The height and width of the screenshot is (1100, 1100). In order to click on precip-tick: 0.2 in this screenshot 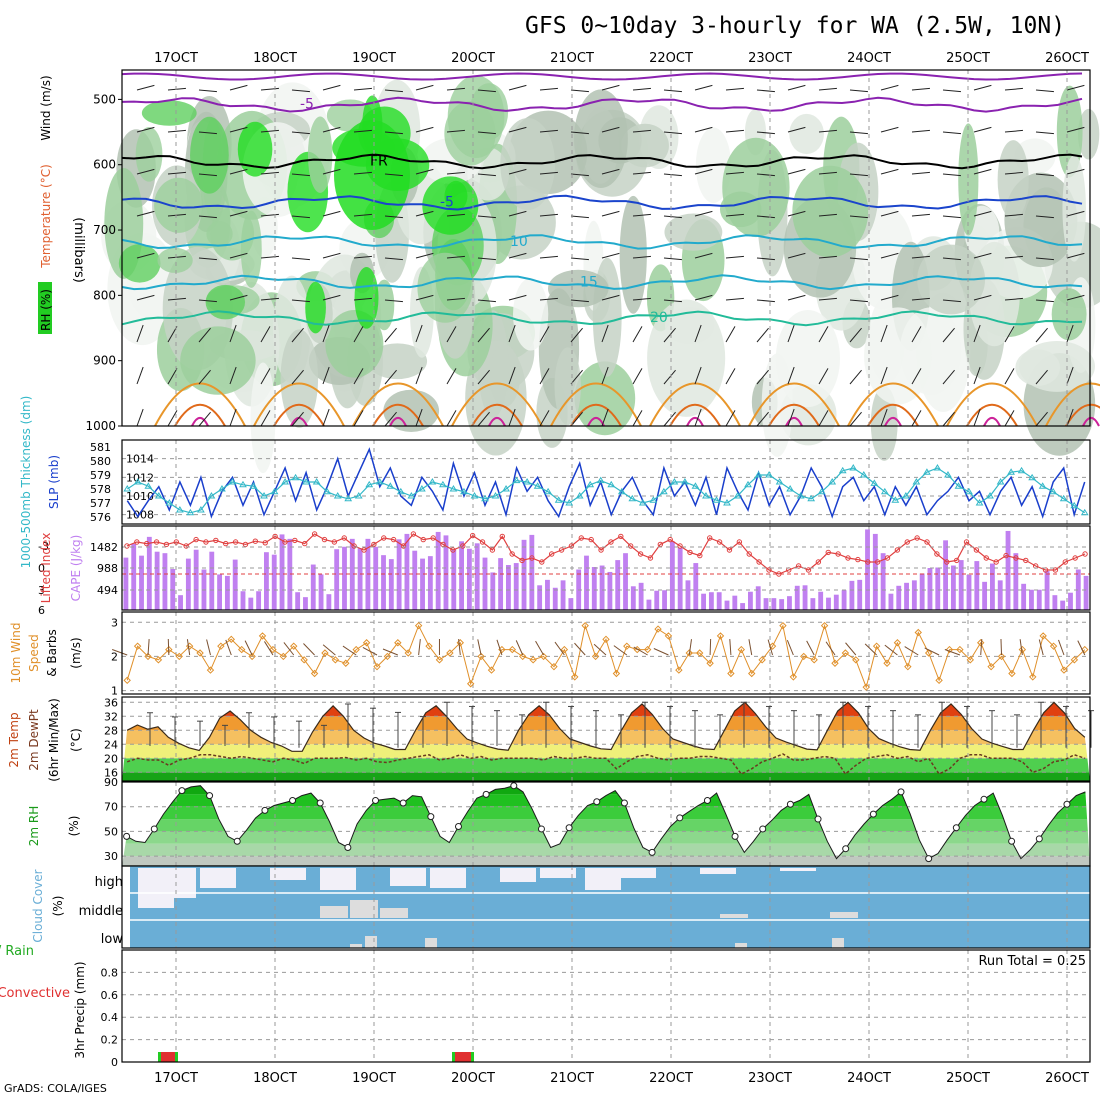, I will do `click(110, 1040)`.